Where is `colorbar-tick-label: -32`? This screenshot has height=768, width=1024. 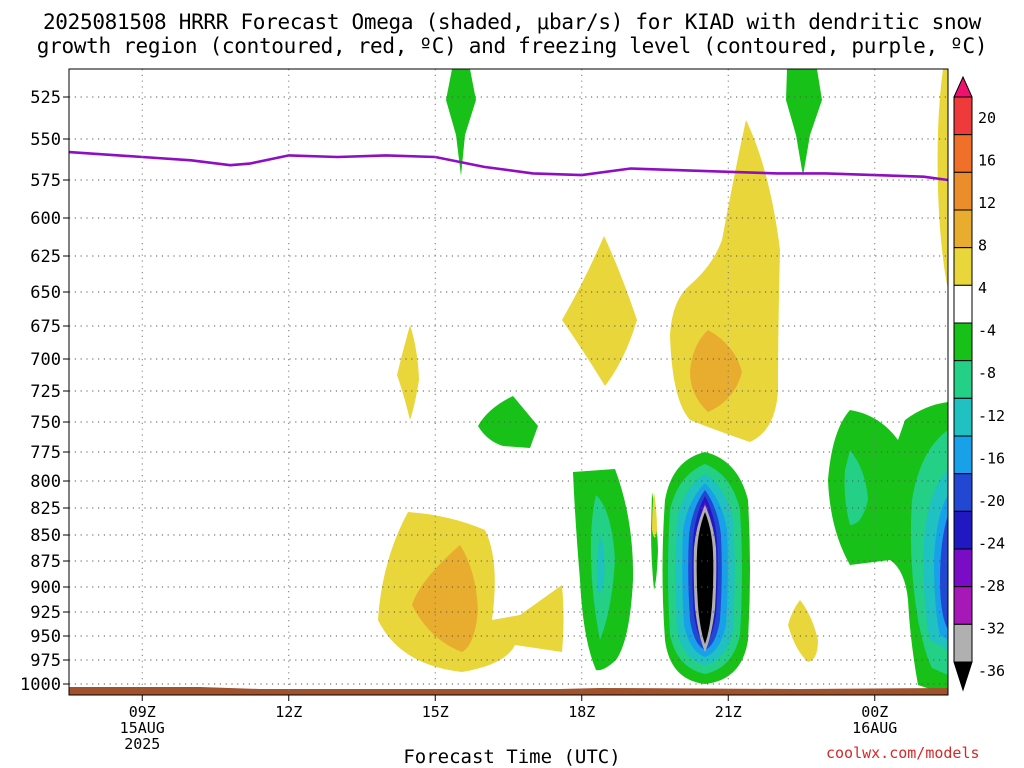
colorbar-tick-label: -32 is located at coordinates (991, 628).